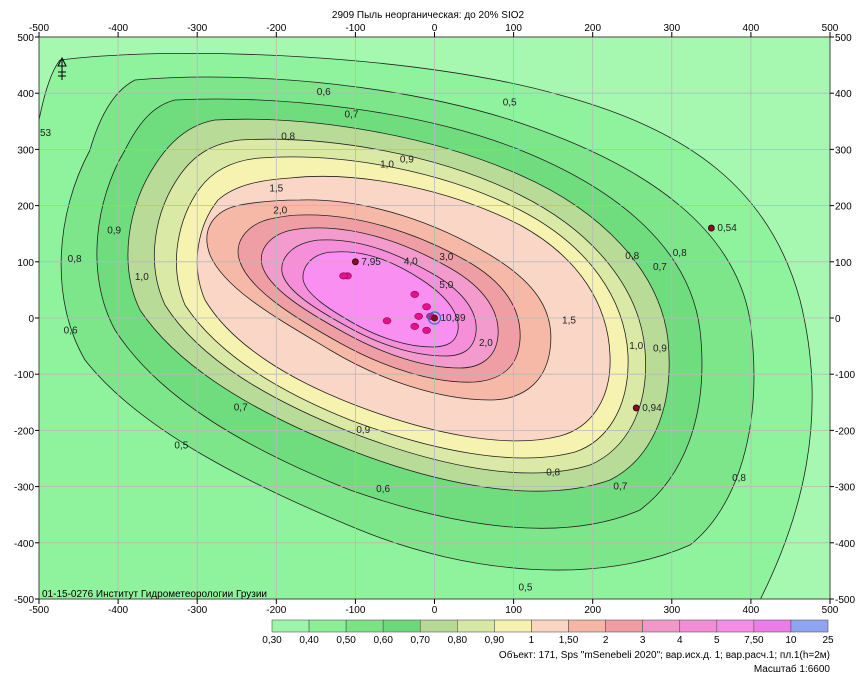 This screenshot has width=857, height=679. What do you see at coordinates (355, 610) in the screenshot?
I see `x-tick-label-bottom: -100` at bounding box center [355, 610].